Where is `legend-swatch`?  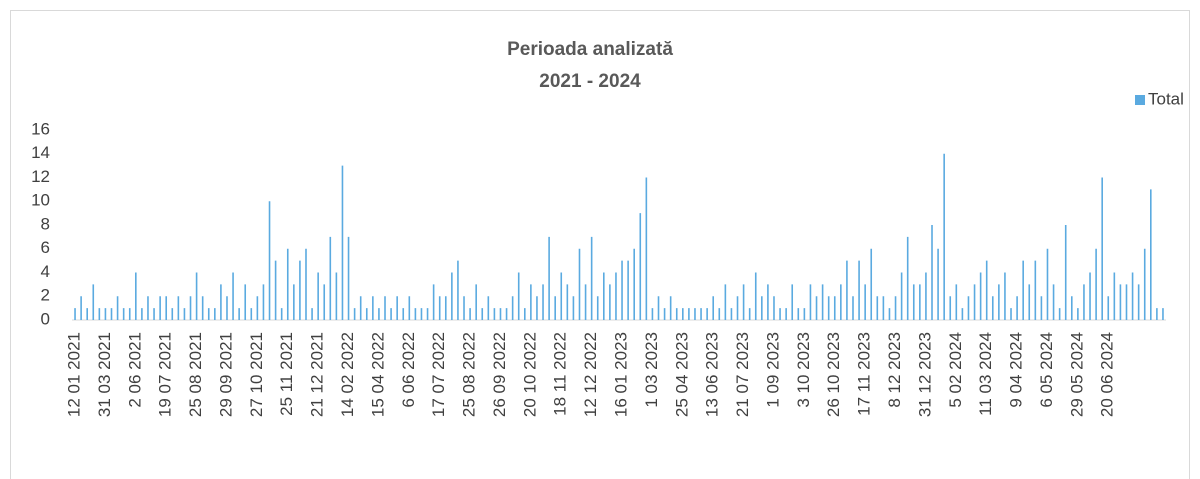 legend-swatch is located at coordinates (1140, 100).